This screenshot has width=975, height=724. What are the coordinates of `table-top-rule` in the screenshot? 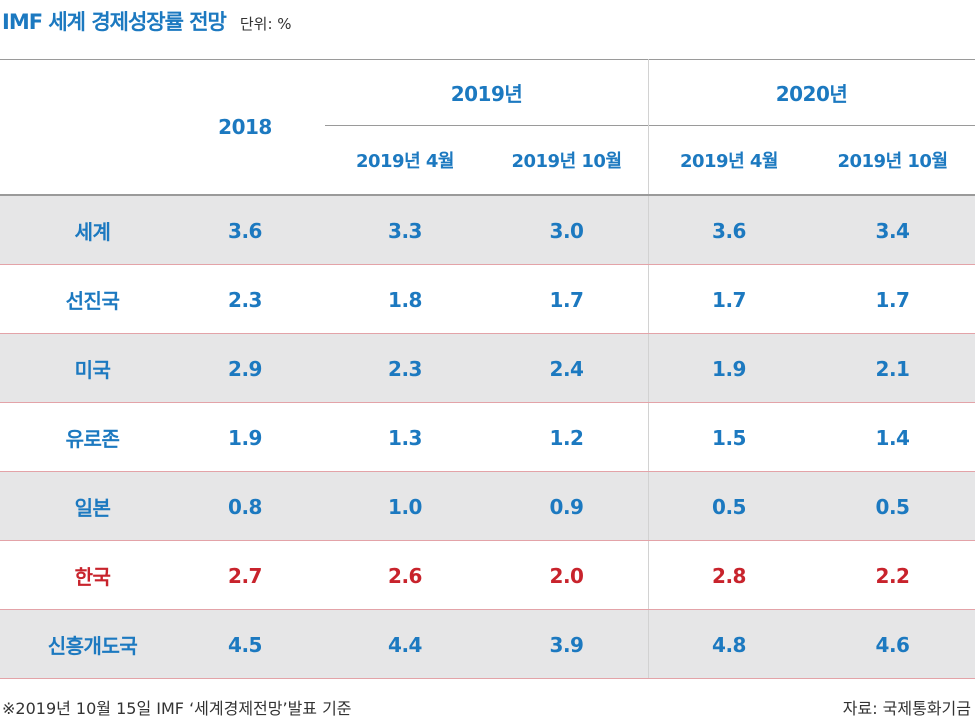 It's located at (487, 59).